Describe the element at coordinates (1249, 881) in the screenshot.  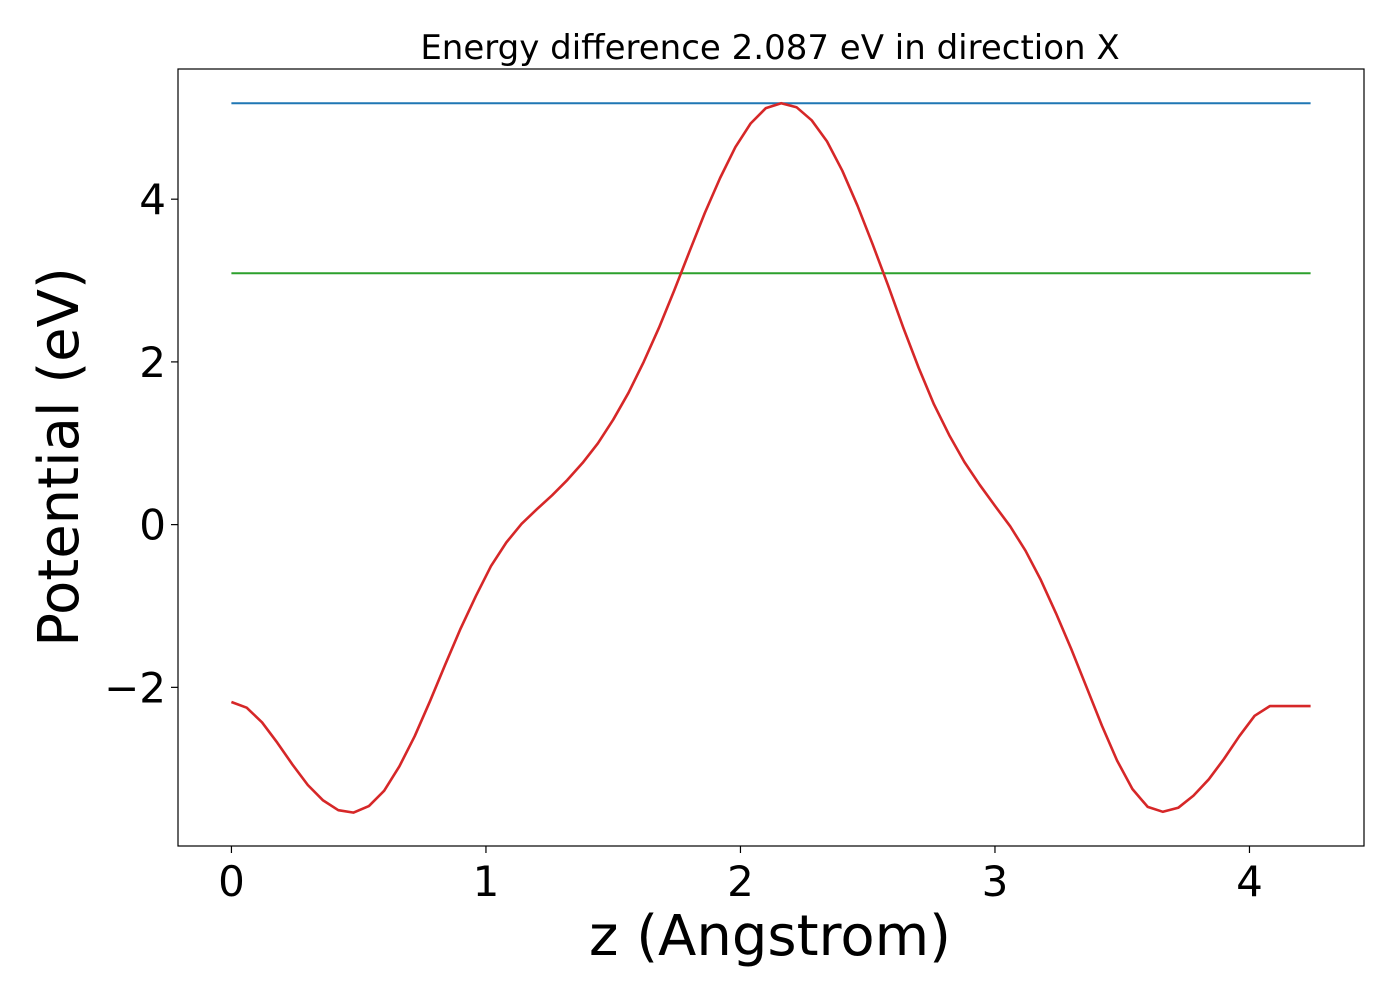
I see `x-tick-label: 4` at that location.